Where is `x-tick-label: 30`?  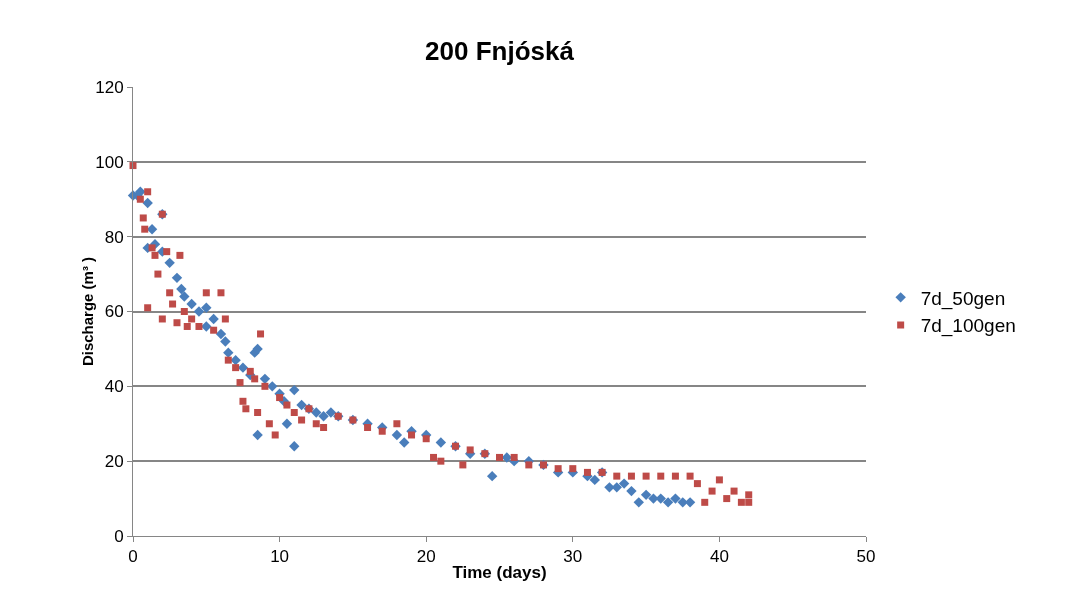
x-tick-label: 30 is located at coordinates (573, 557).